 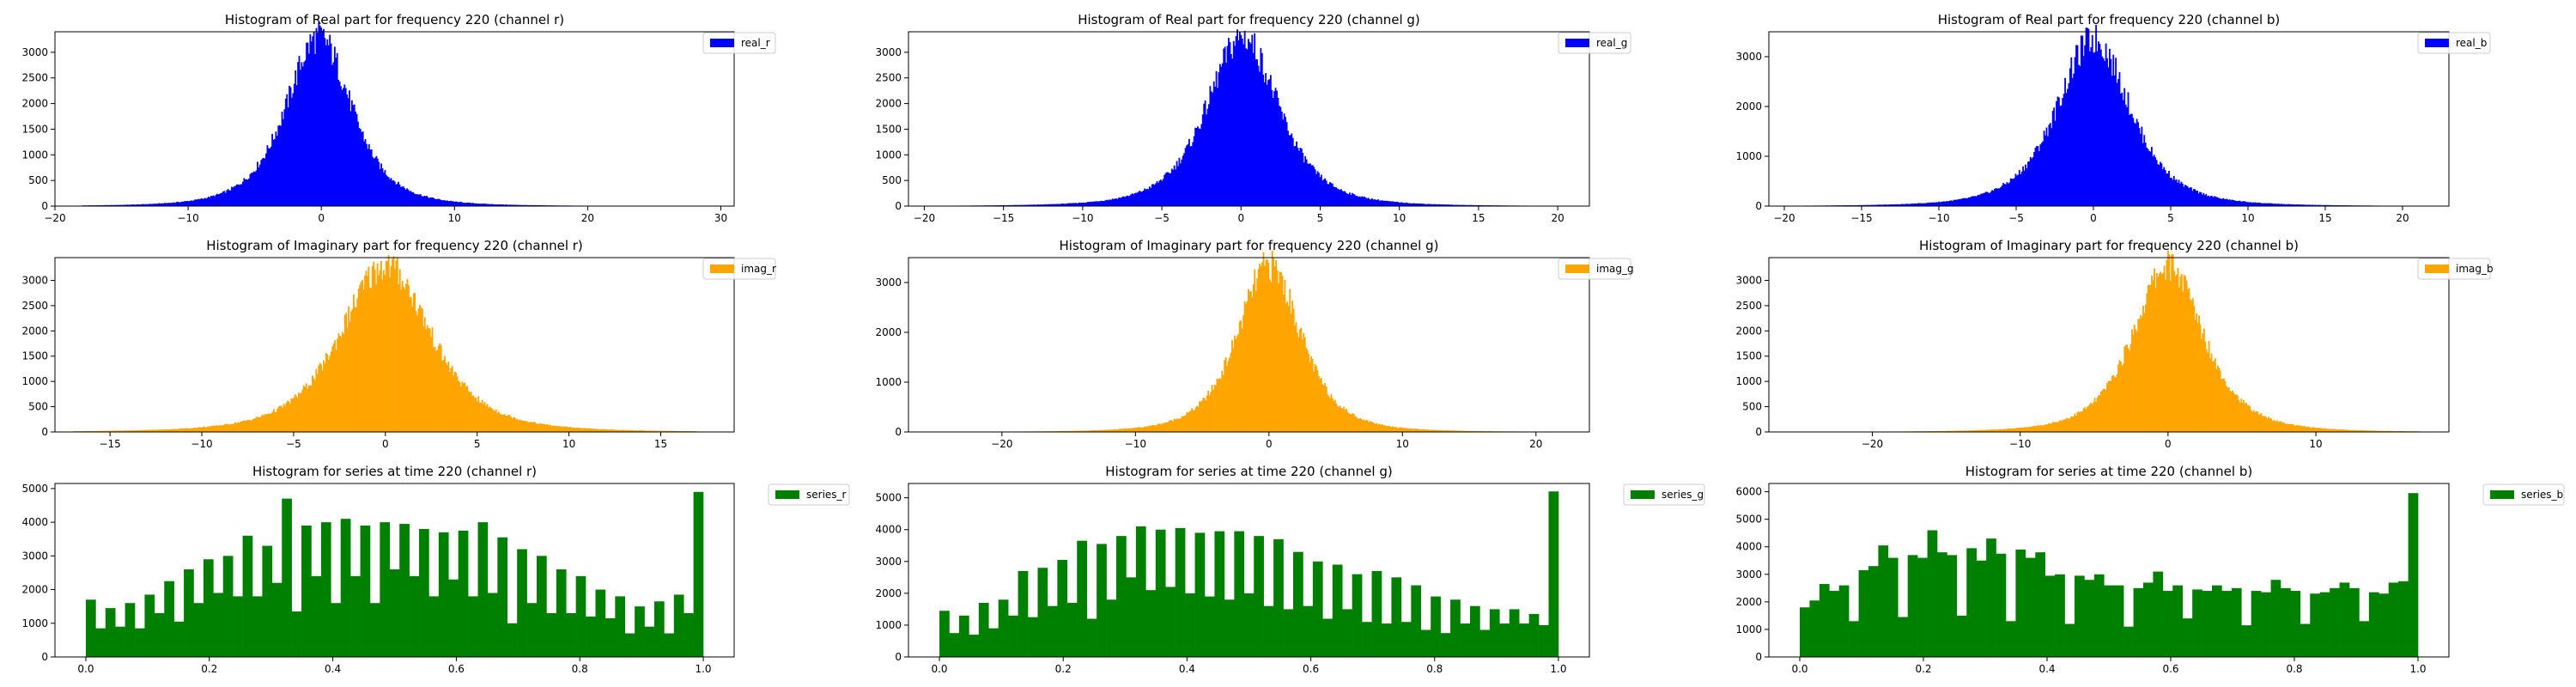 What do you see at coordinates (889, 593) in the screenshot?
I see `y-tick-label: 2000` at bounding box center [889, 593].